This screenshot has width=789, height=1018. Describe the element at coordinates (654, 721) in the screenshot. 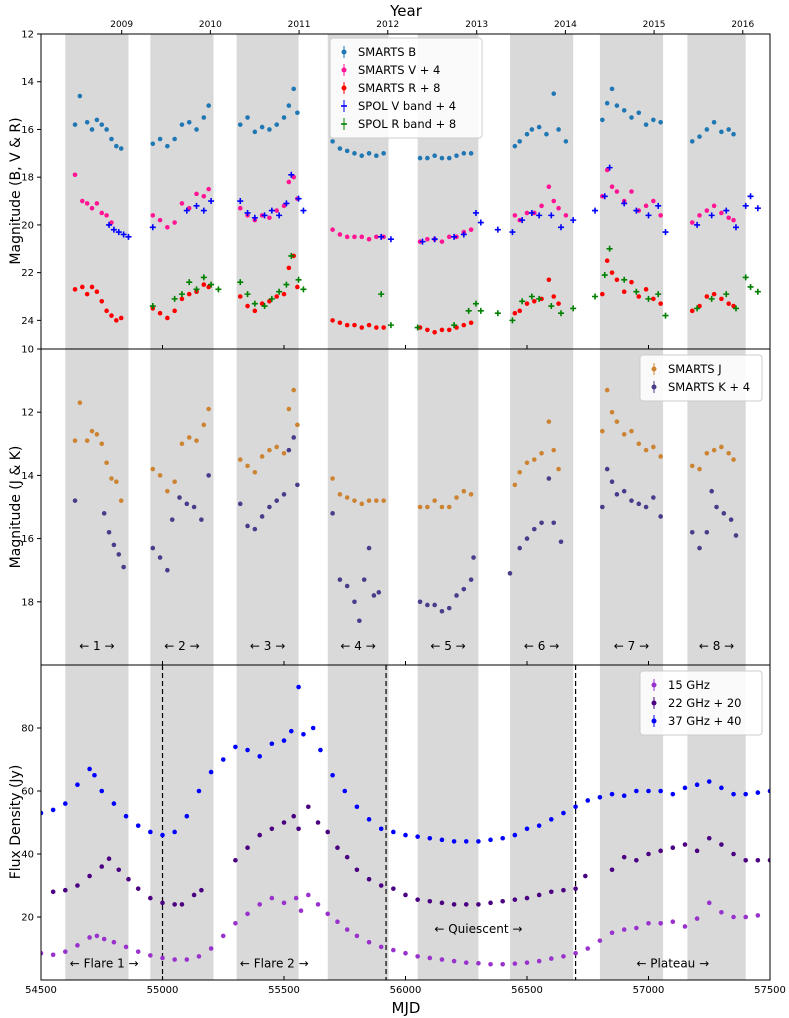

I see `legend-marker` at that location.